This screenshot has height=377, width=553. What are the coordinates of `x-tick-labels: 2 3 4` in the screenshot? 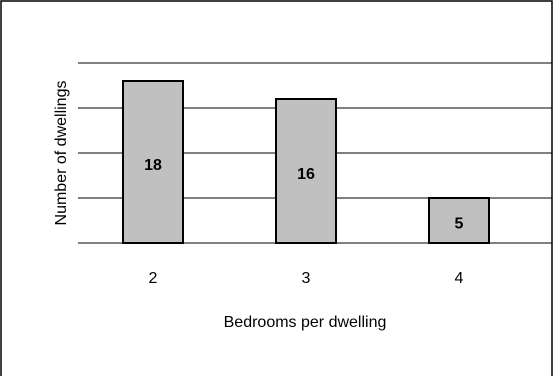 It's located at (306, 278).